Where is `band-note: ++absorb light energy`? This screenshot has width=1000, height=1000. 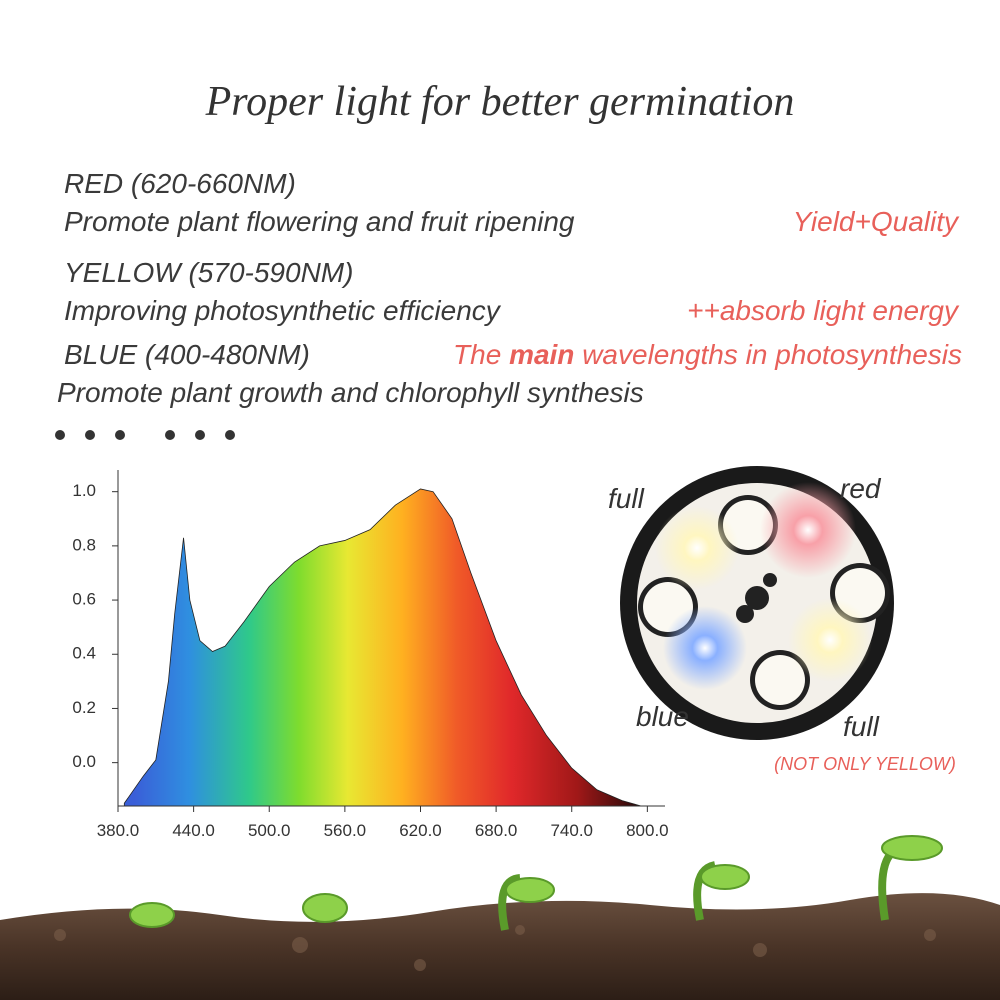 band-note: ++absorb light energy is located at coordinates (823, 310).